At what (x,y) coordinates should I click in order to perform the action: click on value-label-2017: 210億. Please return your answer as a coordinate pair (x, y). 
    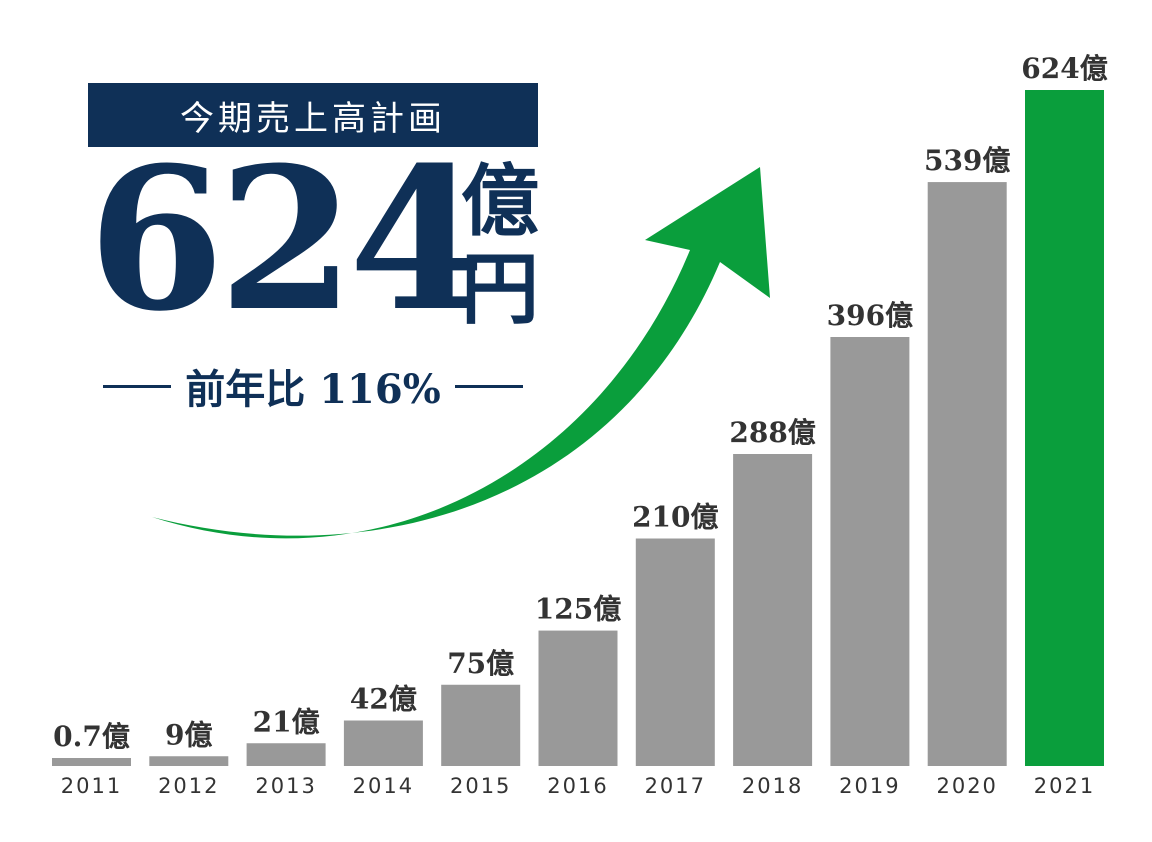
    Looking at the image, I should click on (675, 517).